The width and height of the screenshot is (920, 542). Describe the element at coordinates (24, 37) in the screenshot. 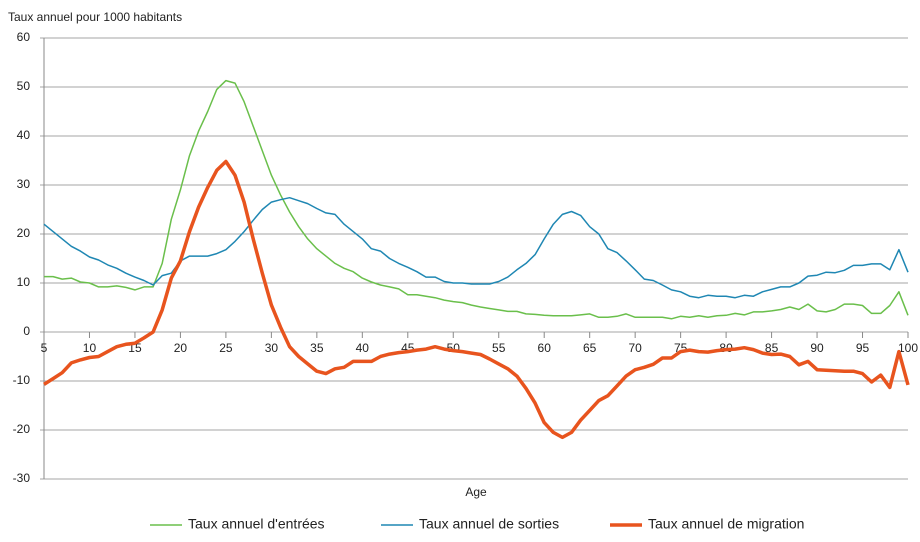

I see `y-tick-label: 60` at that location.